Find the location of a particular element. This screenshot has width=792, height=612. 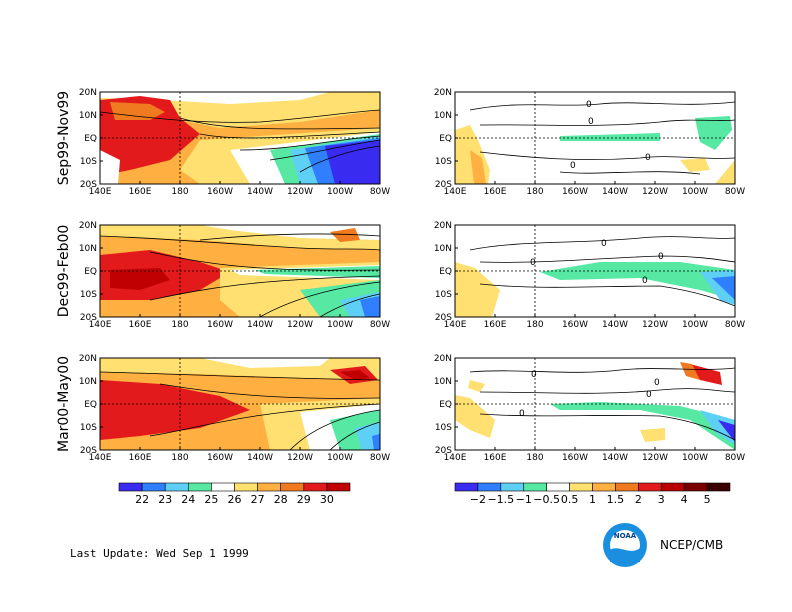

anom-colorbar-label: 4 is located at coordinates (684, 499).